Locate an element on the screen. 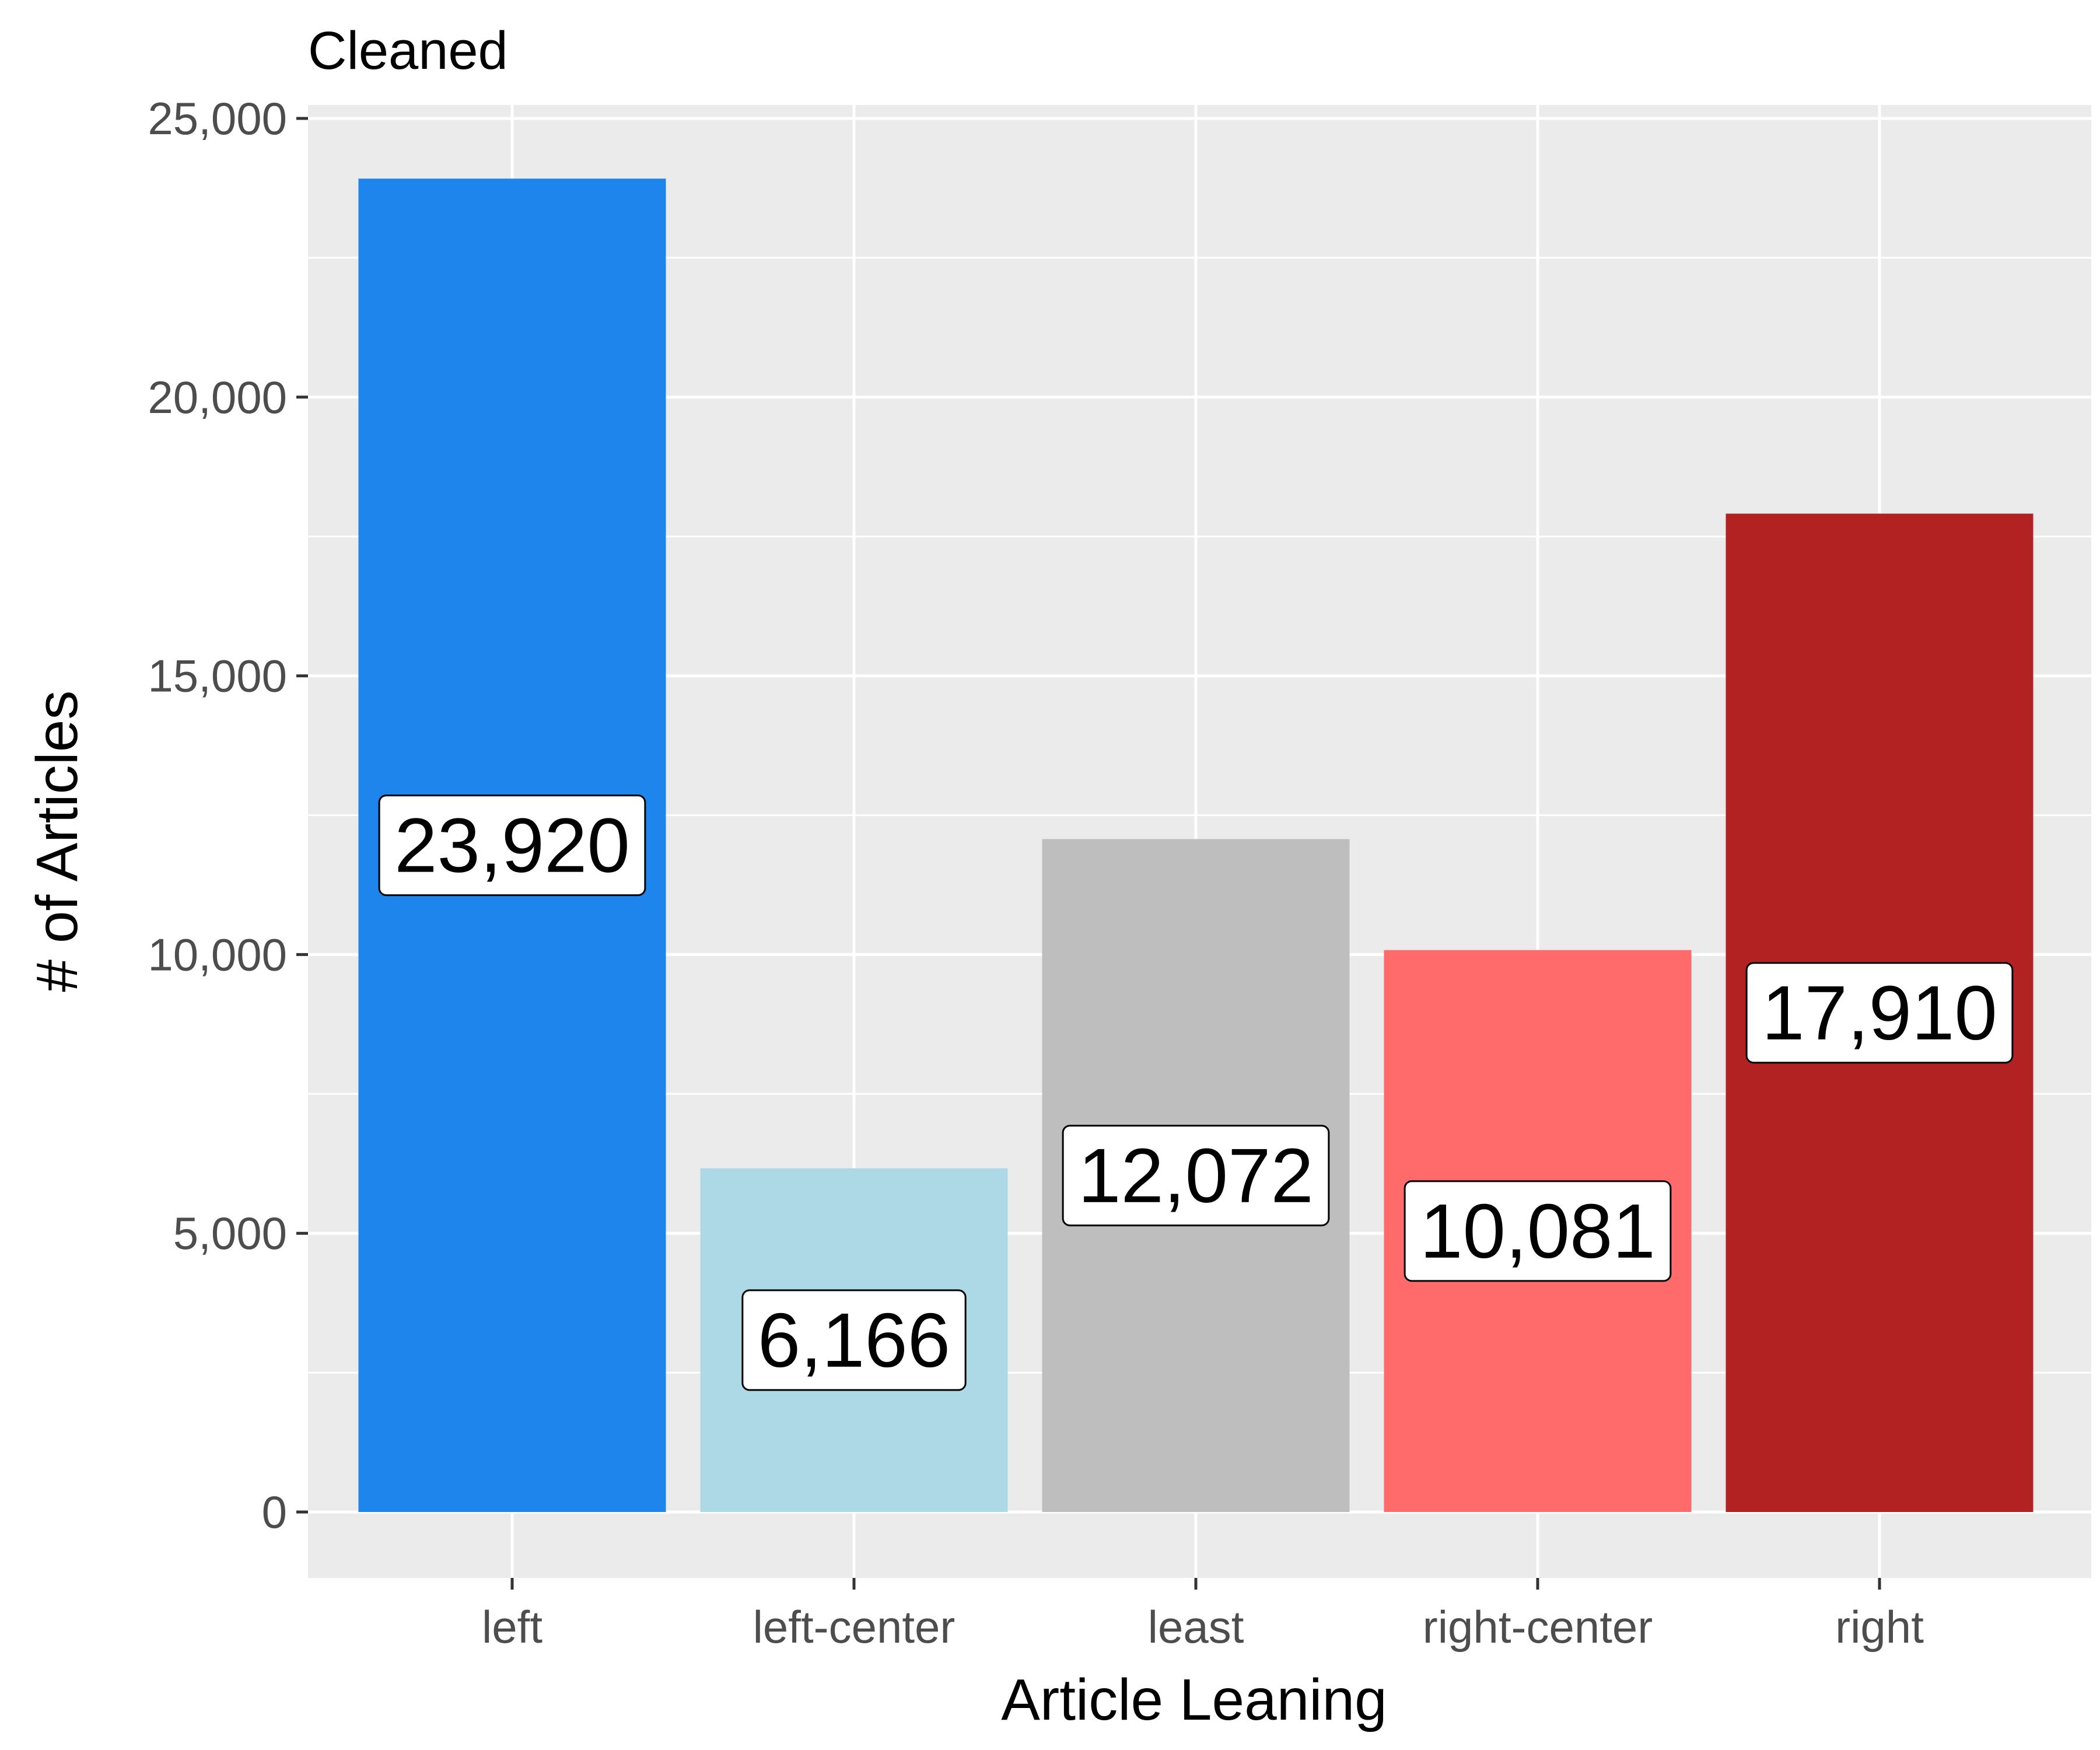 The height and width of the screenshot is (1750, 2100). data-label-left-center: 6,166 is located at coordinates (854, 1340).